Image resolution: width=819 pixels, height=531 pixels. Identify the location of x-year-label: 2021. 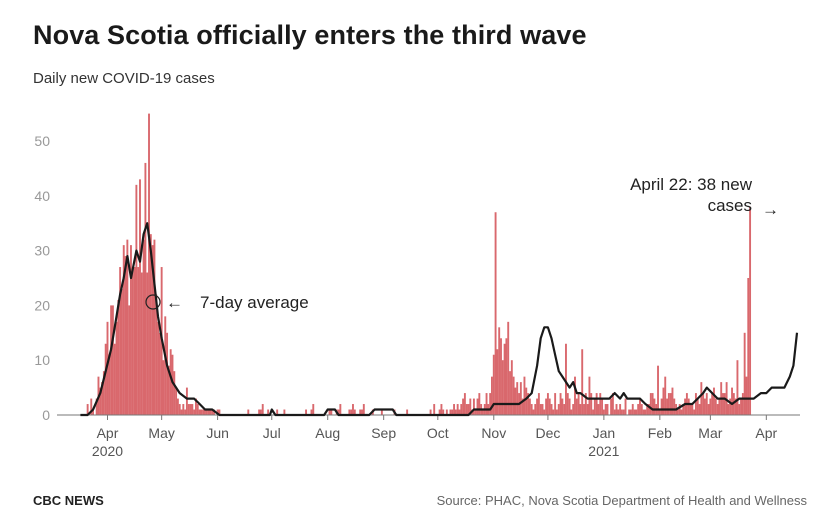
(603, 451).